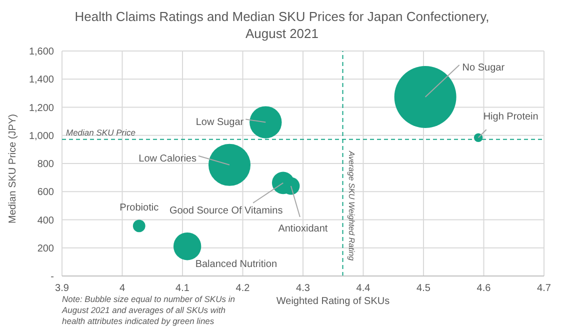 The height and width of the screenshot is (333, 568). What do you see at coordinates (282, 25) in the screenshot?
I see `chart-title: Health Claims Ratings and Median SKU Prices for Japan Confectionery, August 2021` at bounding box center [282, 25].